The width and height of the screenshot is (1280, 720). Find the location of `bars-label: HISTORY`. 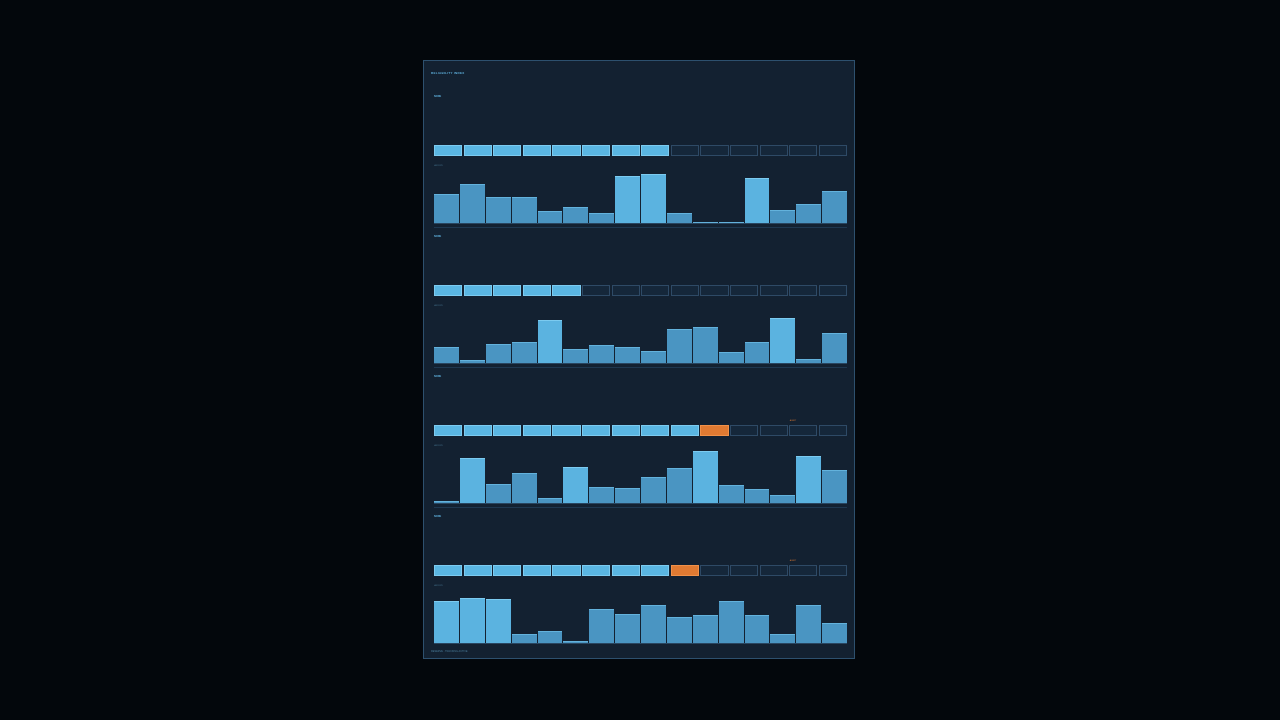

bars-label: HISTORY is located at coordinates (438, 586).